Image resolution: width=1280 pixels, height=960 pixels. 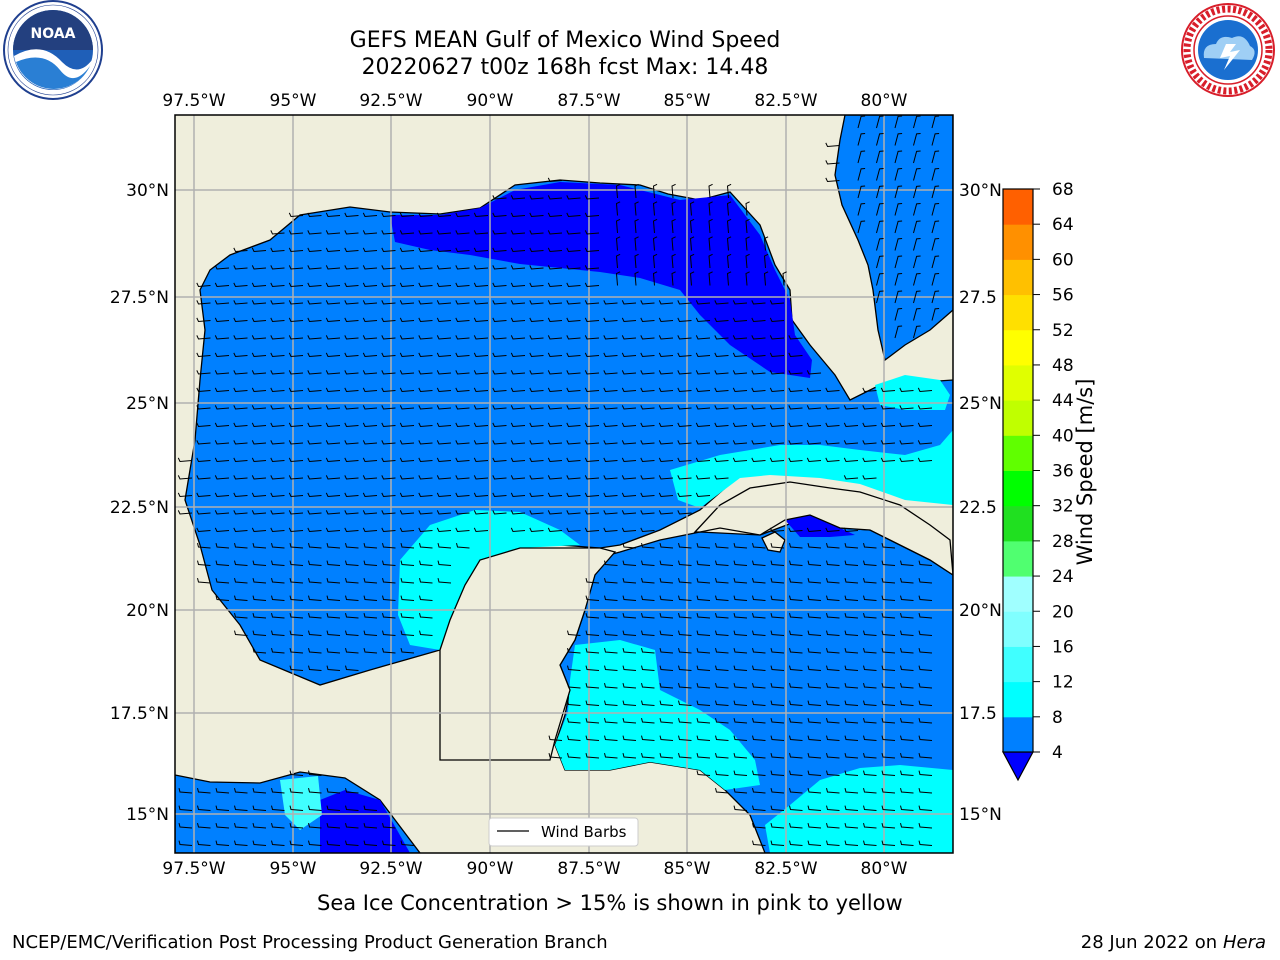 I want to click on lon-tick-bottom: 92.5°W, so click(x=390, y=869).